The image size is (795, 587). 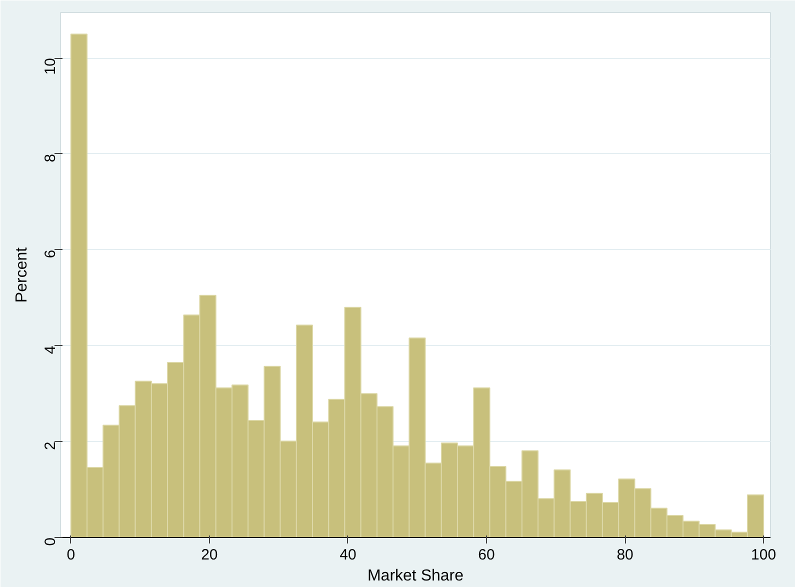 What do you see at coordinates (50, 158) in the screenshot?
I see `y-tick-label: 8` at bounding box center [50, 158].